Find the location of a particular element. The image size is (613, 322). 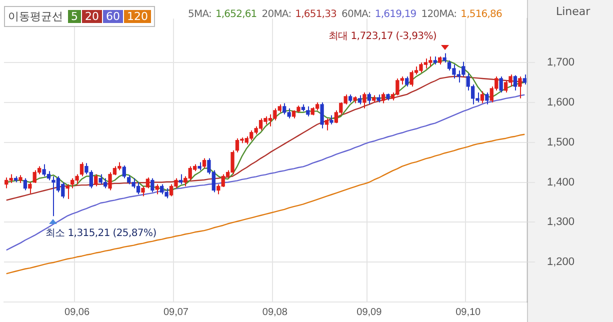

x-tick-label: 09,10 is located at coordinates (469, 312).